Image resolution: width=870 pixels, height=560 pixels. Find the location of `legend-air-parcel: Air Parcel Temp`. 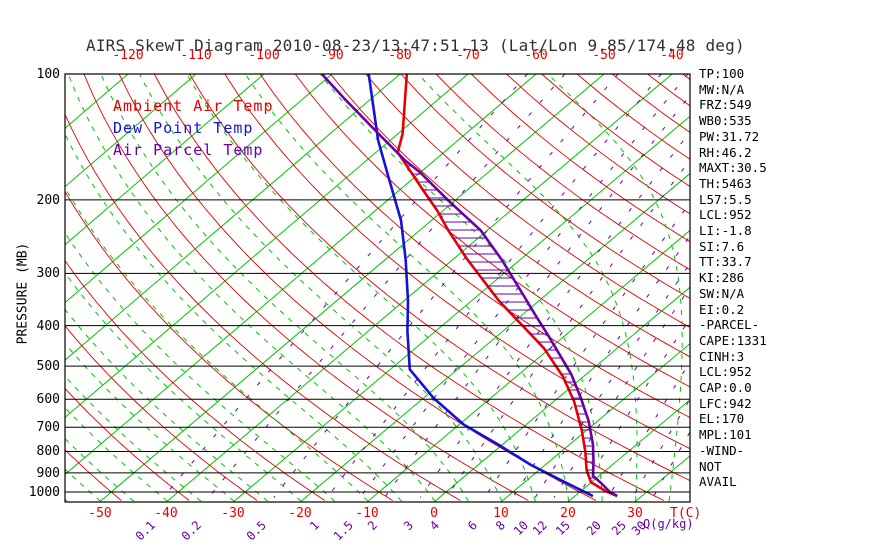

legend-air-parcel: Air Parcel Temp is located at coordinates (188, 150).